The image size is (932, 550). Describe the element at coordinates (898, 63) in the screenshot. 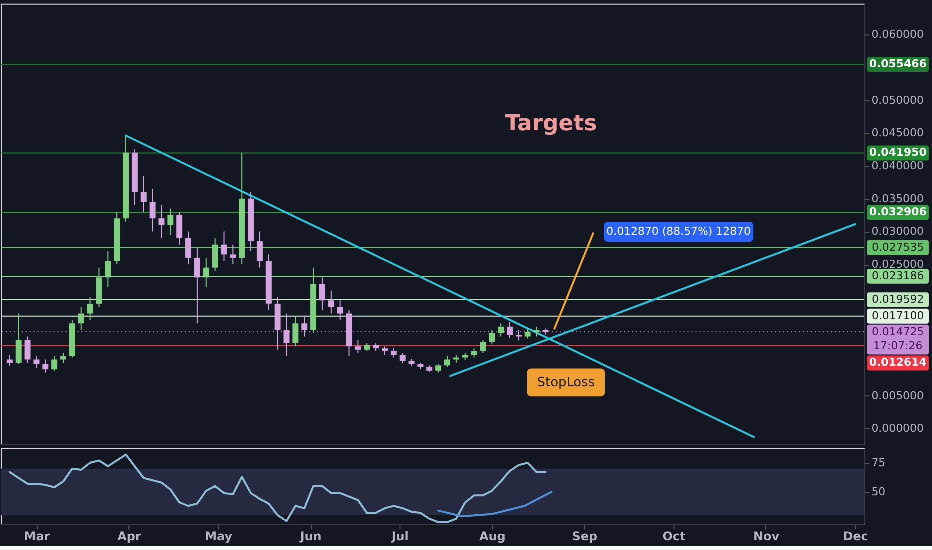

I see `ref-line-label: 0.055466` at that location.